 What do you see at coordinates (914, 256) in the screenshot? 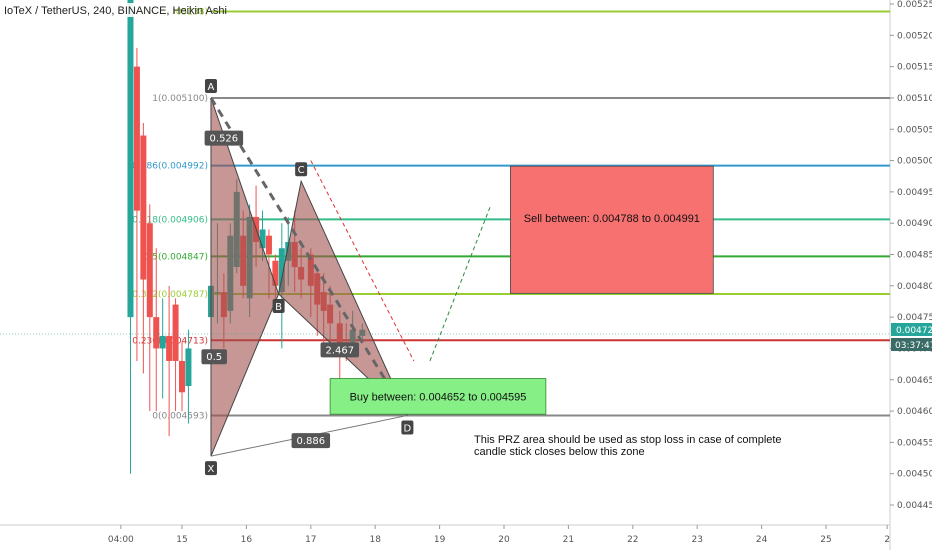
I see `y-tick-label: 0.00485` at bounding box center [914, 256].